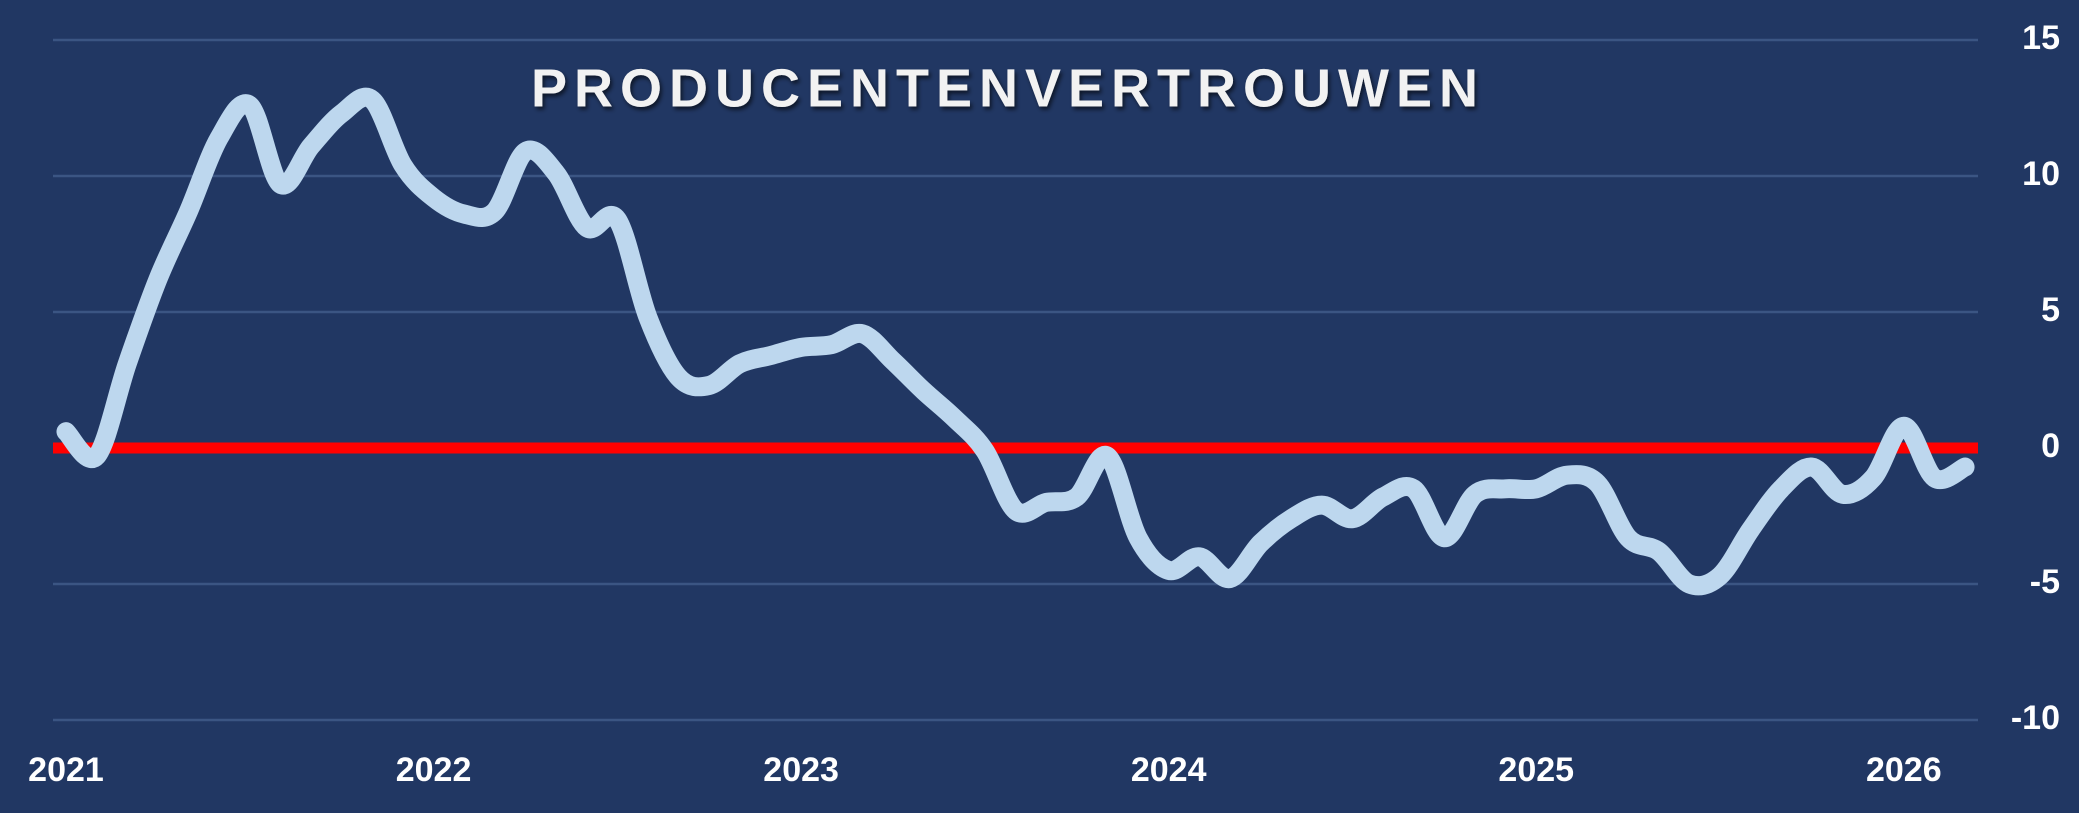  I want to click on chart-title: PRODUCENTENVERTROUWEN, so click(1008, 88).